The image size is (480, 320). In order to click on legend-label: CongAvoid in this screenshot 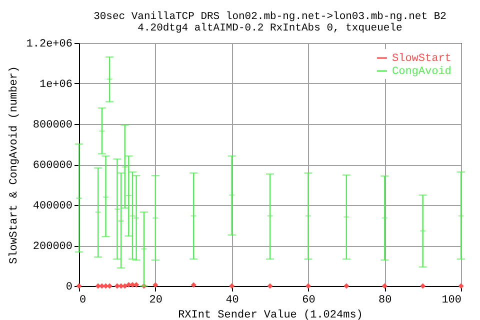, I will do `click(422, 72)`.